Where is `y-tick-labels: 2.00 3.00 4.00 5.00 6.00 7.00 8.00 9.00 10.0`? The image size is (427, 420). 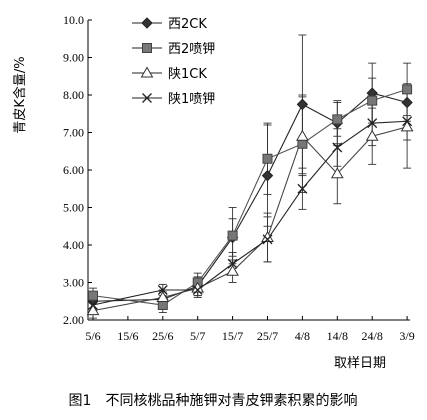 y-tick-labels: 2.00 3.00 4.00 5.00 6.00 7.00 8.00 9.00 10.0 is located at coordinates (73, 170).